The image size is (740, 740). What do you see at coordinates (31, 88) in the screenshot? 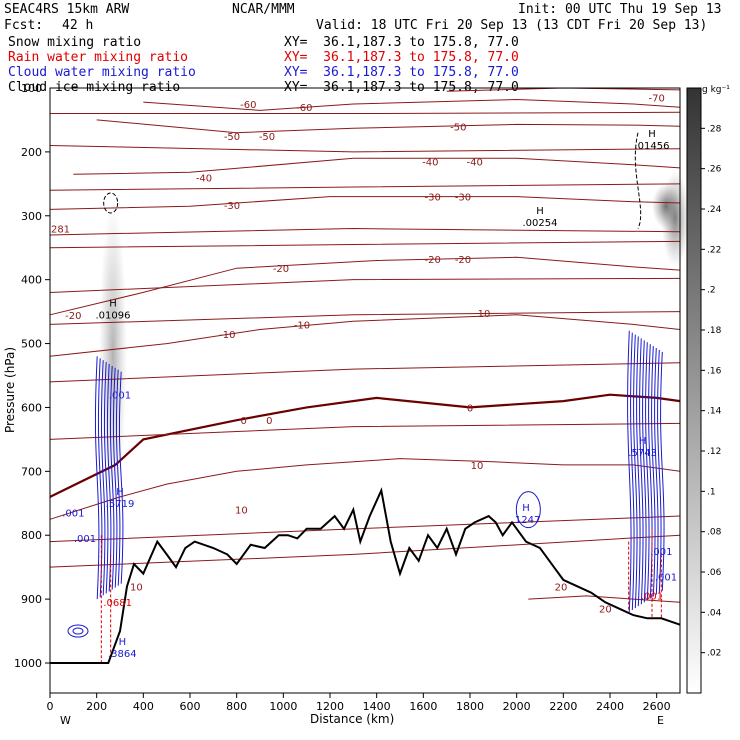
I see `y-tick-label: 100` at bounding box center [31, 88].